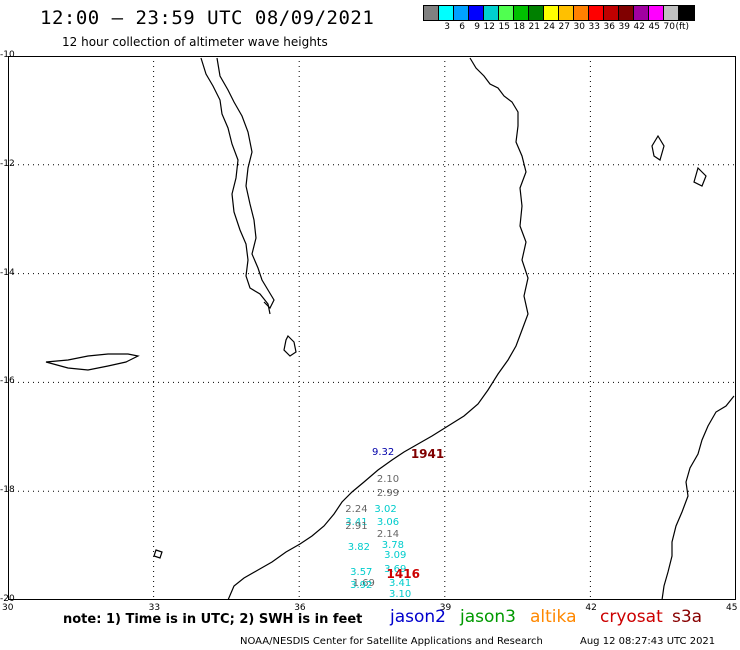 This screenshot has height=650, width=740. I want to click on legend-jason3: jason3, so click(488, 617).